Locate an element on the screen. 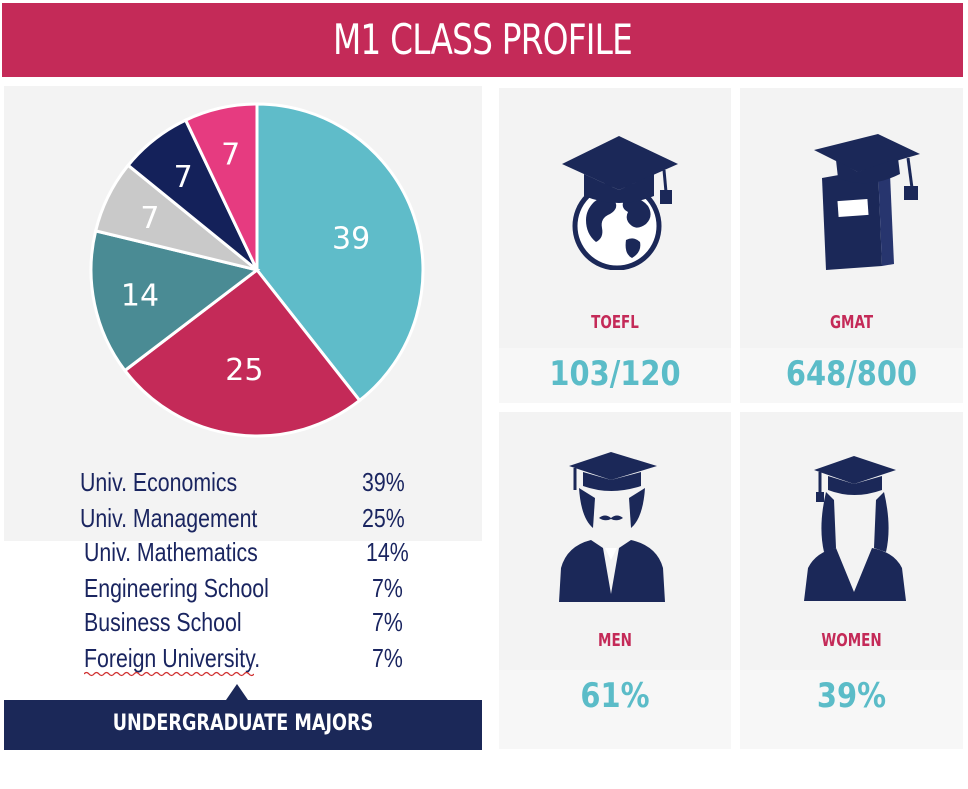  pie-label-engineering-school: 7 is located at coordinates (149, 218).